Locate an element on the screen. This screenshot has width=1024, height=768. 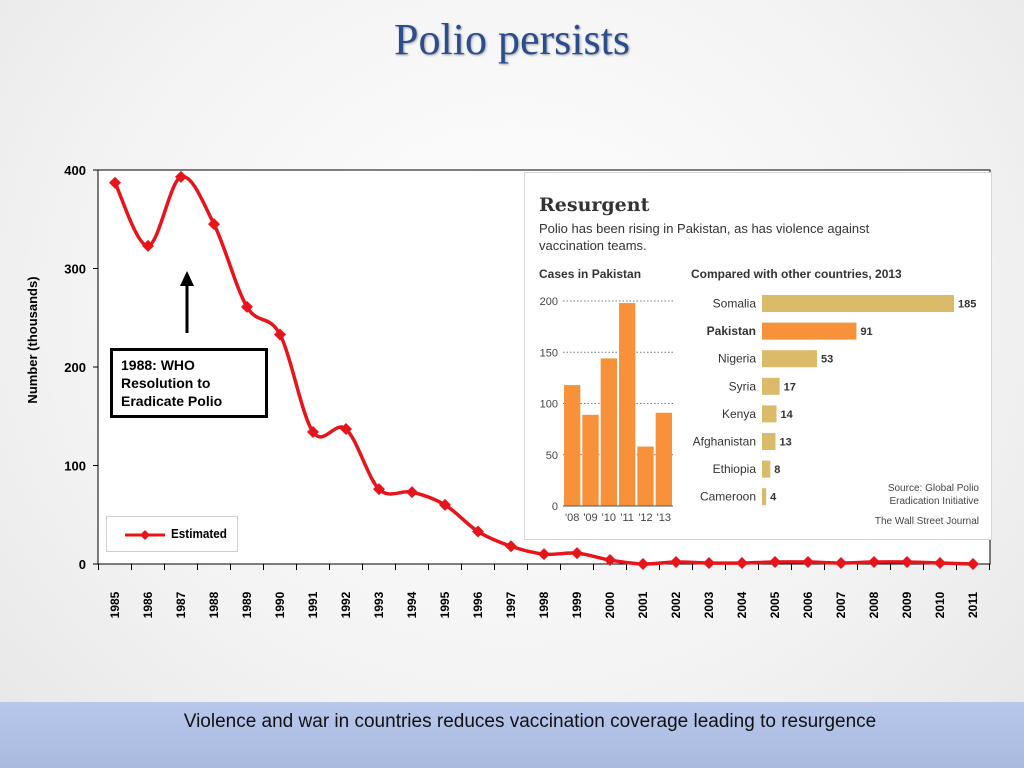
x-tick-label: 1986 is located at coordinates (148, 604).